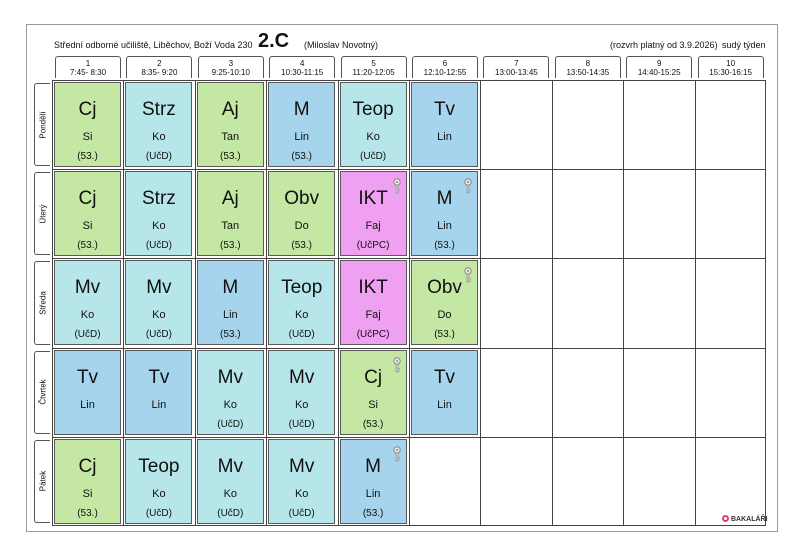 The image size is (800, 560). What do you see at coordinates (88, 63) in the screenshot?
I see `period-number: 1` at bounding box center [88, 63].